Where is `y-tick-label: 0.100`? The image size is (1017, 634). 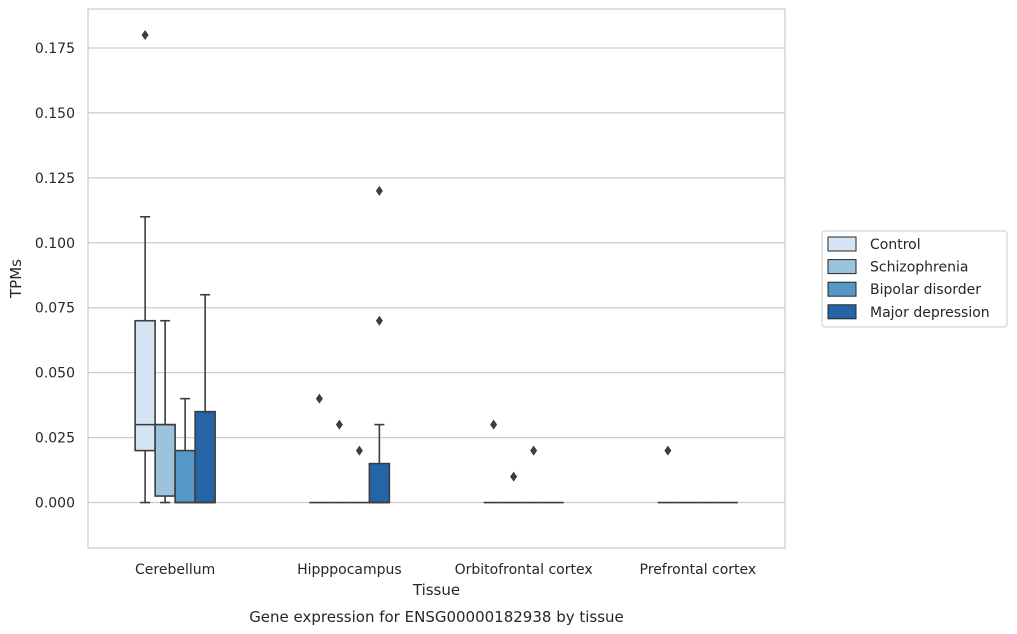 y-tick-label: 0.100 is located at coordinates (55, 244).